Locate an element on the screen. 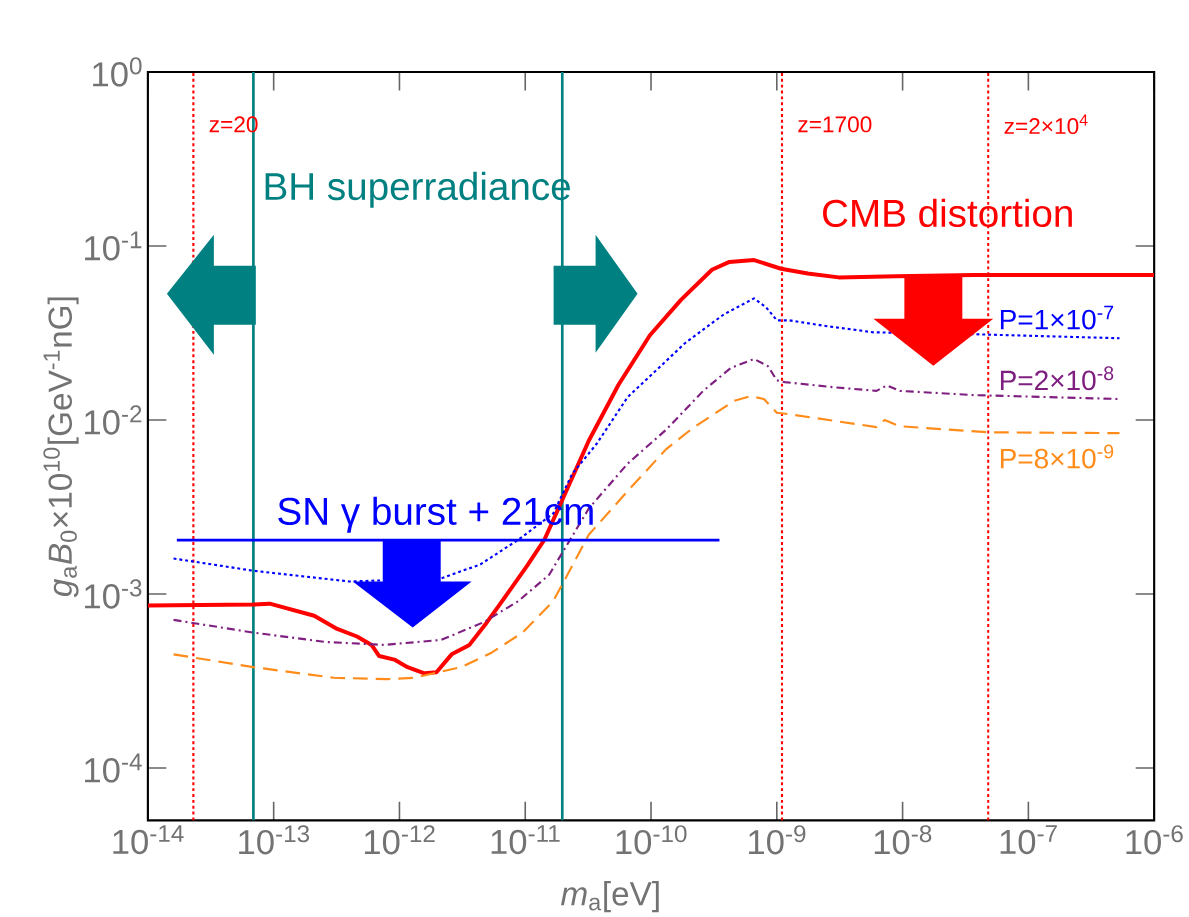 The image size is (1189, 917). annotation: CMB distortion is located at coordinates (947, 213).